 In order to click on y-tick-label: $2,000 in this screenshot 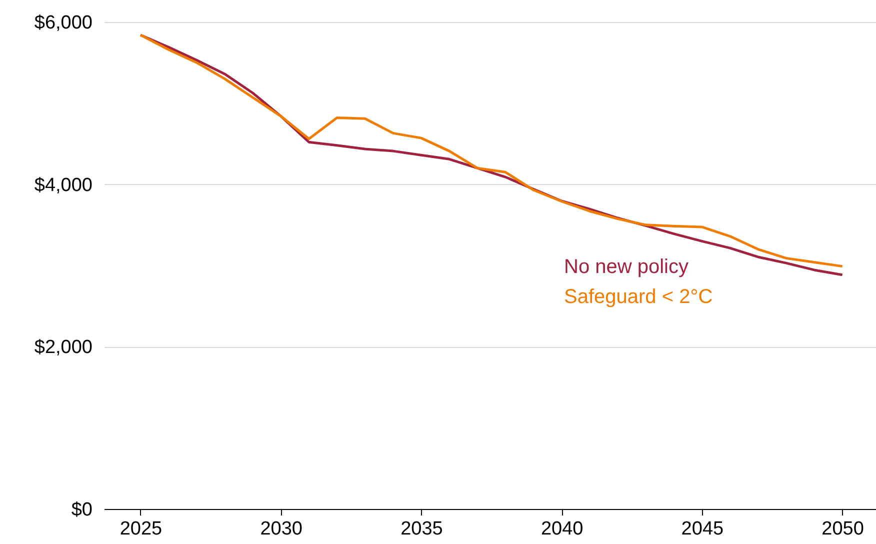, I will do `click(63, 347)`.